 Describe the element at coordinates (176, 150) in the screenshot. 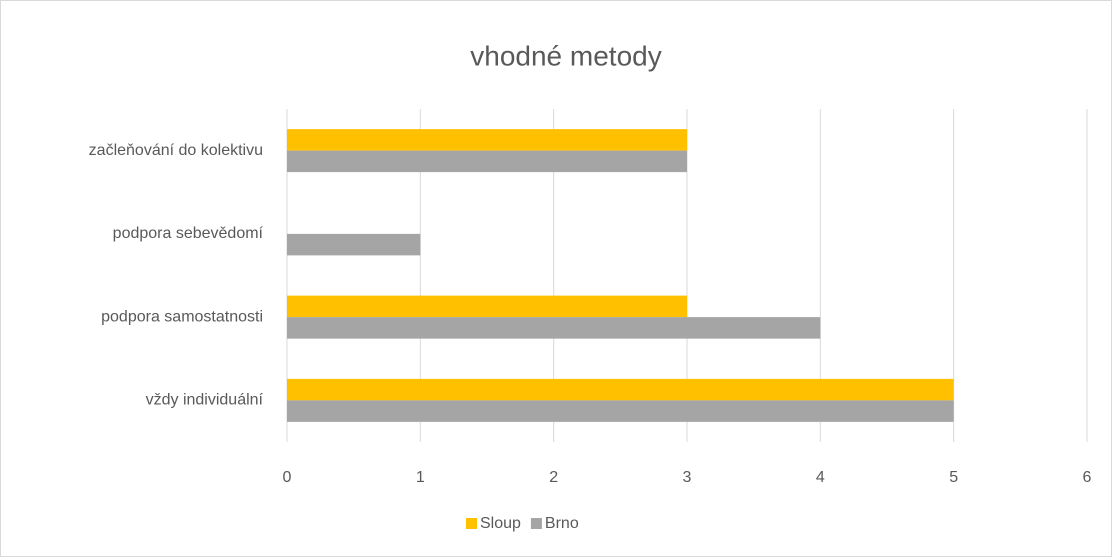

I see `y-tick-label: začleňování do kolektivu` at that location.